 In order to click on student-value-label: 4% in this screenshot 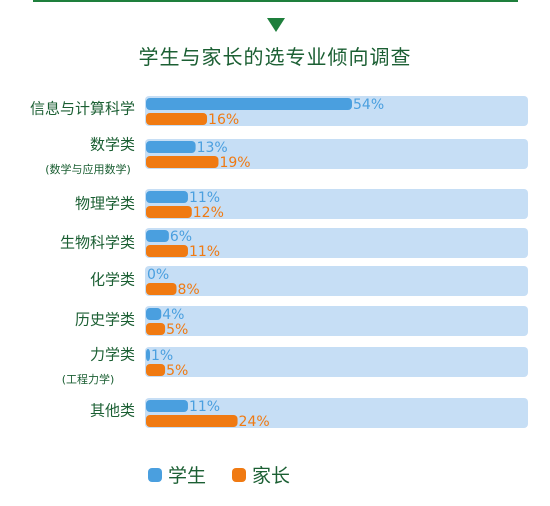, I will do `click(173, 315)`.